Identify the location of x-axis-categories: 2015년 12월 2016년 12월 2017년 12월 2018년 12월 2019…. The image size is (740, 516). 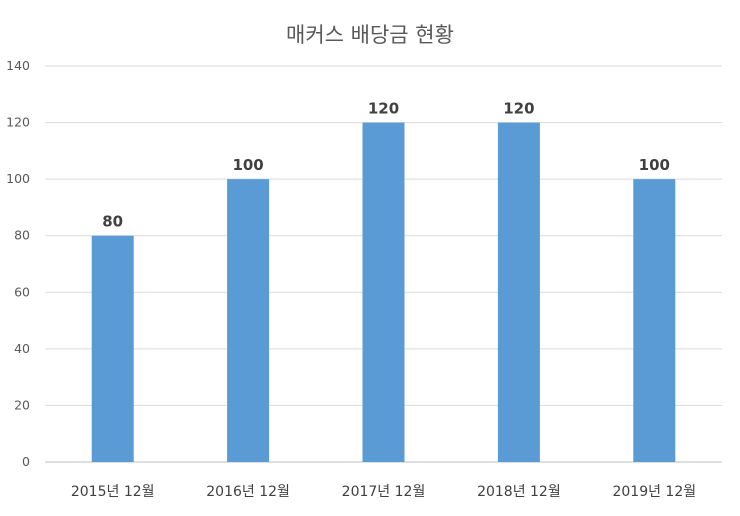
(383, 492).